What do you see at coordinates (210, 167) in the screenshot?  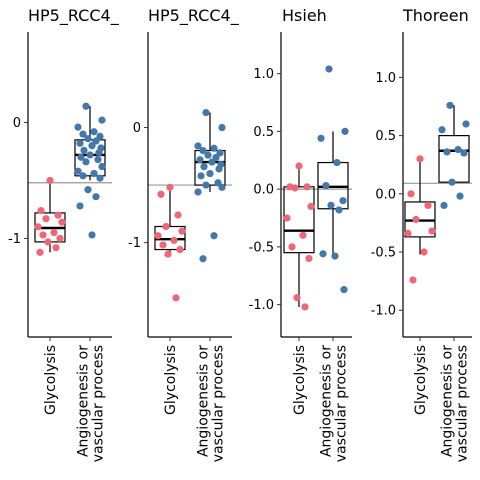 I see `box` at bounding box center [210, 167].